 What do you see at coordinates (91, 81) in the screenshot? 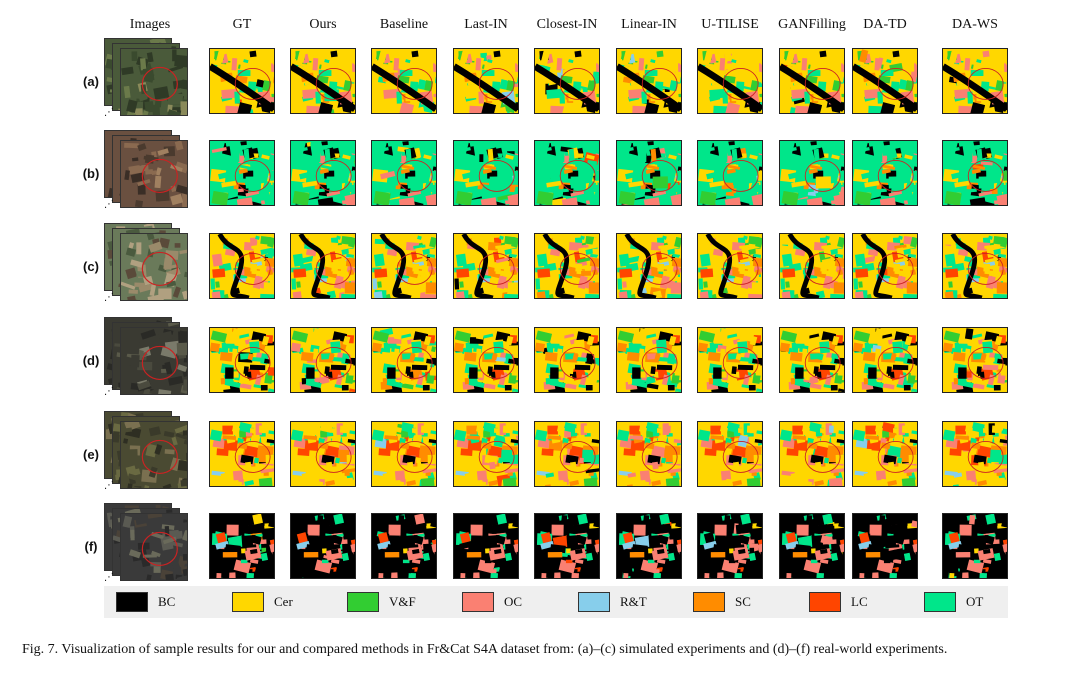
I see `row-label: (a)` at bounding box center [91, 81].